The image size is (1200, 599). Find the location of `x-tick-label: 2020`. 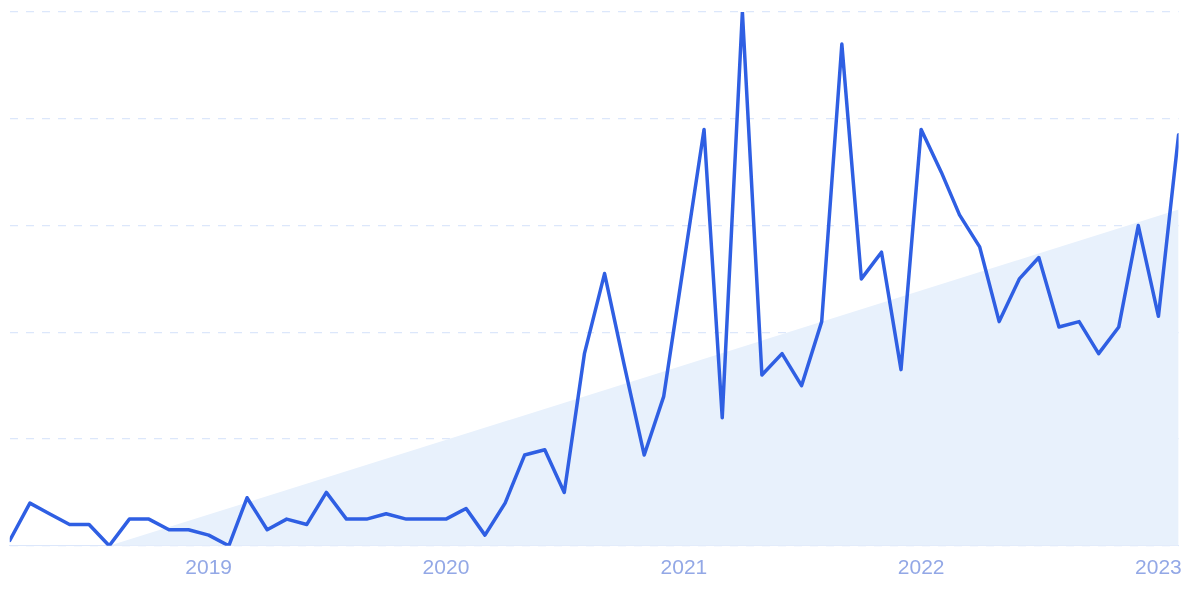

x-tick-label: 2020 is located at coordinates (446, 567).